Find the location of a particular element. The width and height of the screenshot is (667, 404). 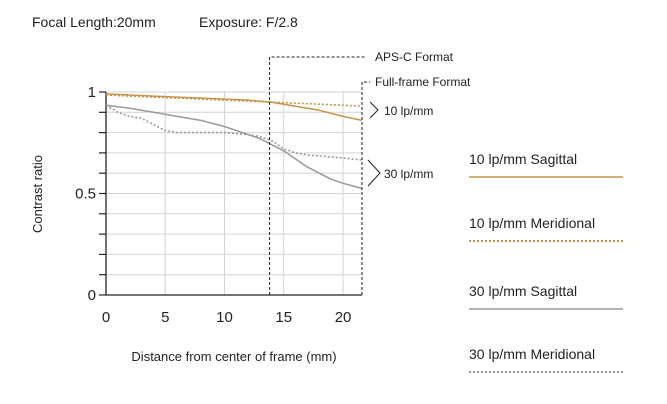

aps-c-format-label: APS-C Format is located at coordinates (414, 57).